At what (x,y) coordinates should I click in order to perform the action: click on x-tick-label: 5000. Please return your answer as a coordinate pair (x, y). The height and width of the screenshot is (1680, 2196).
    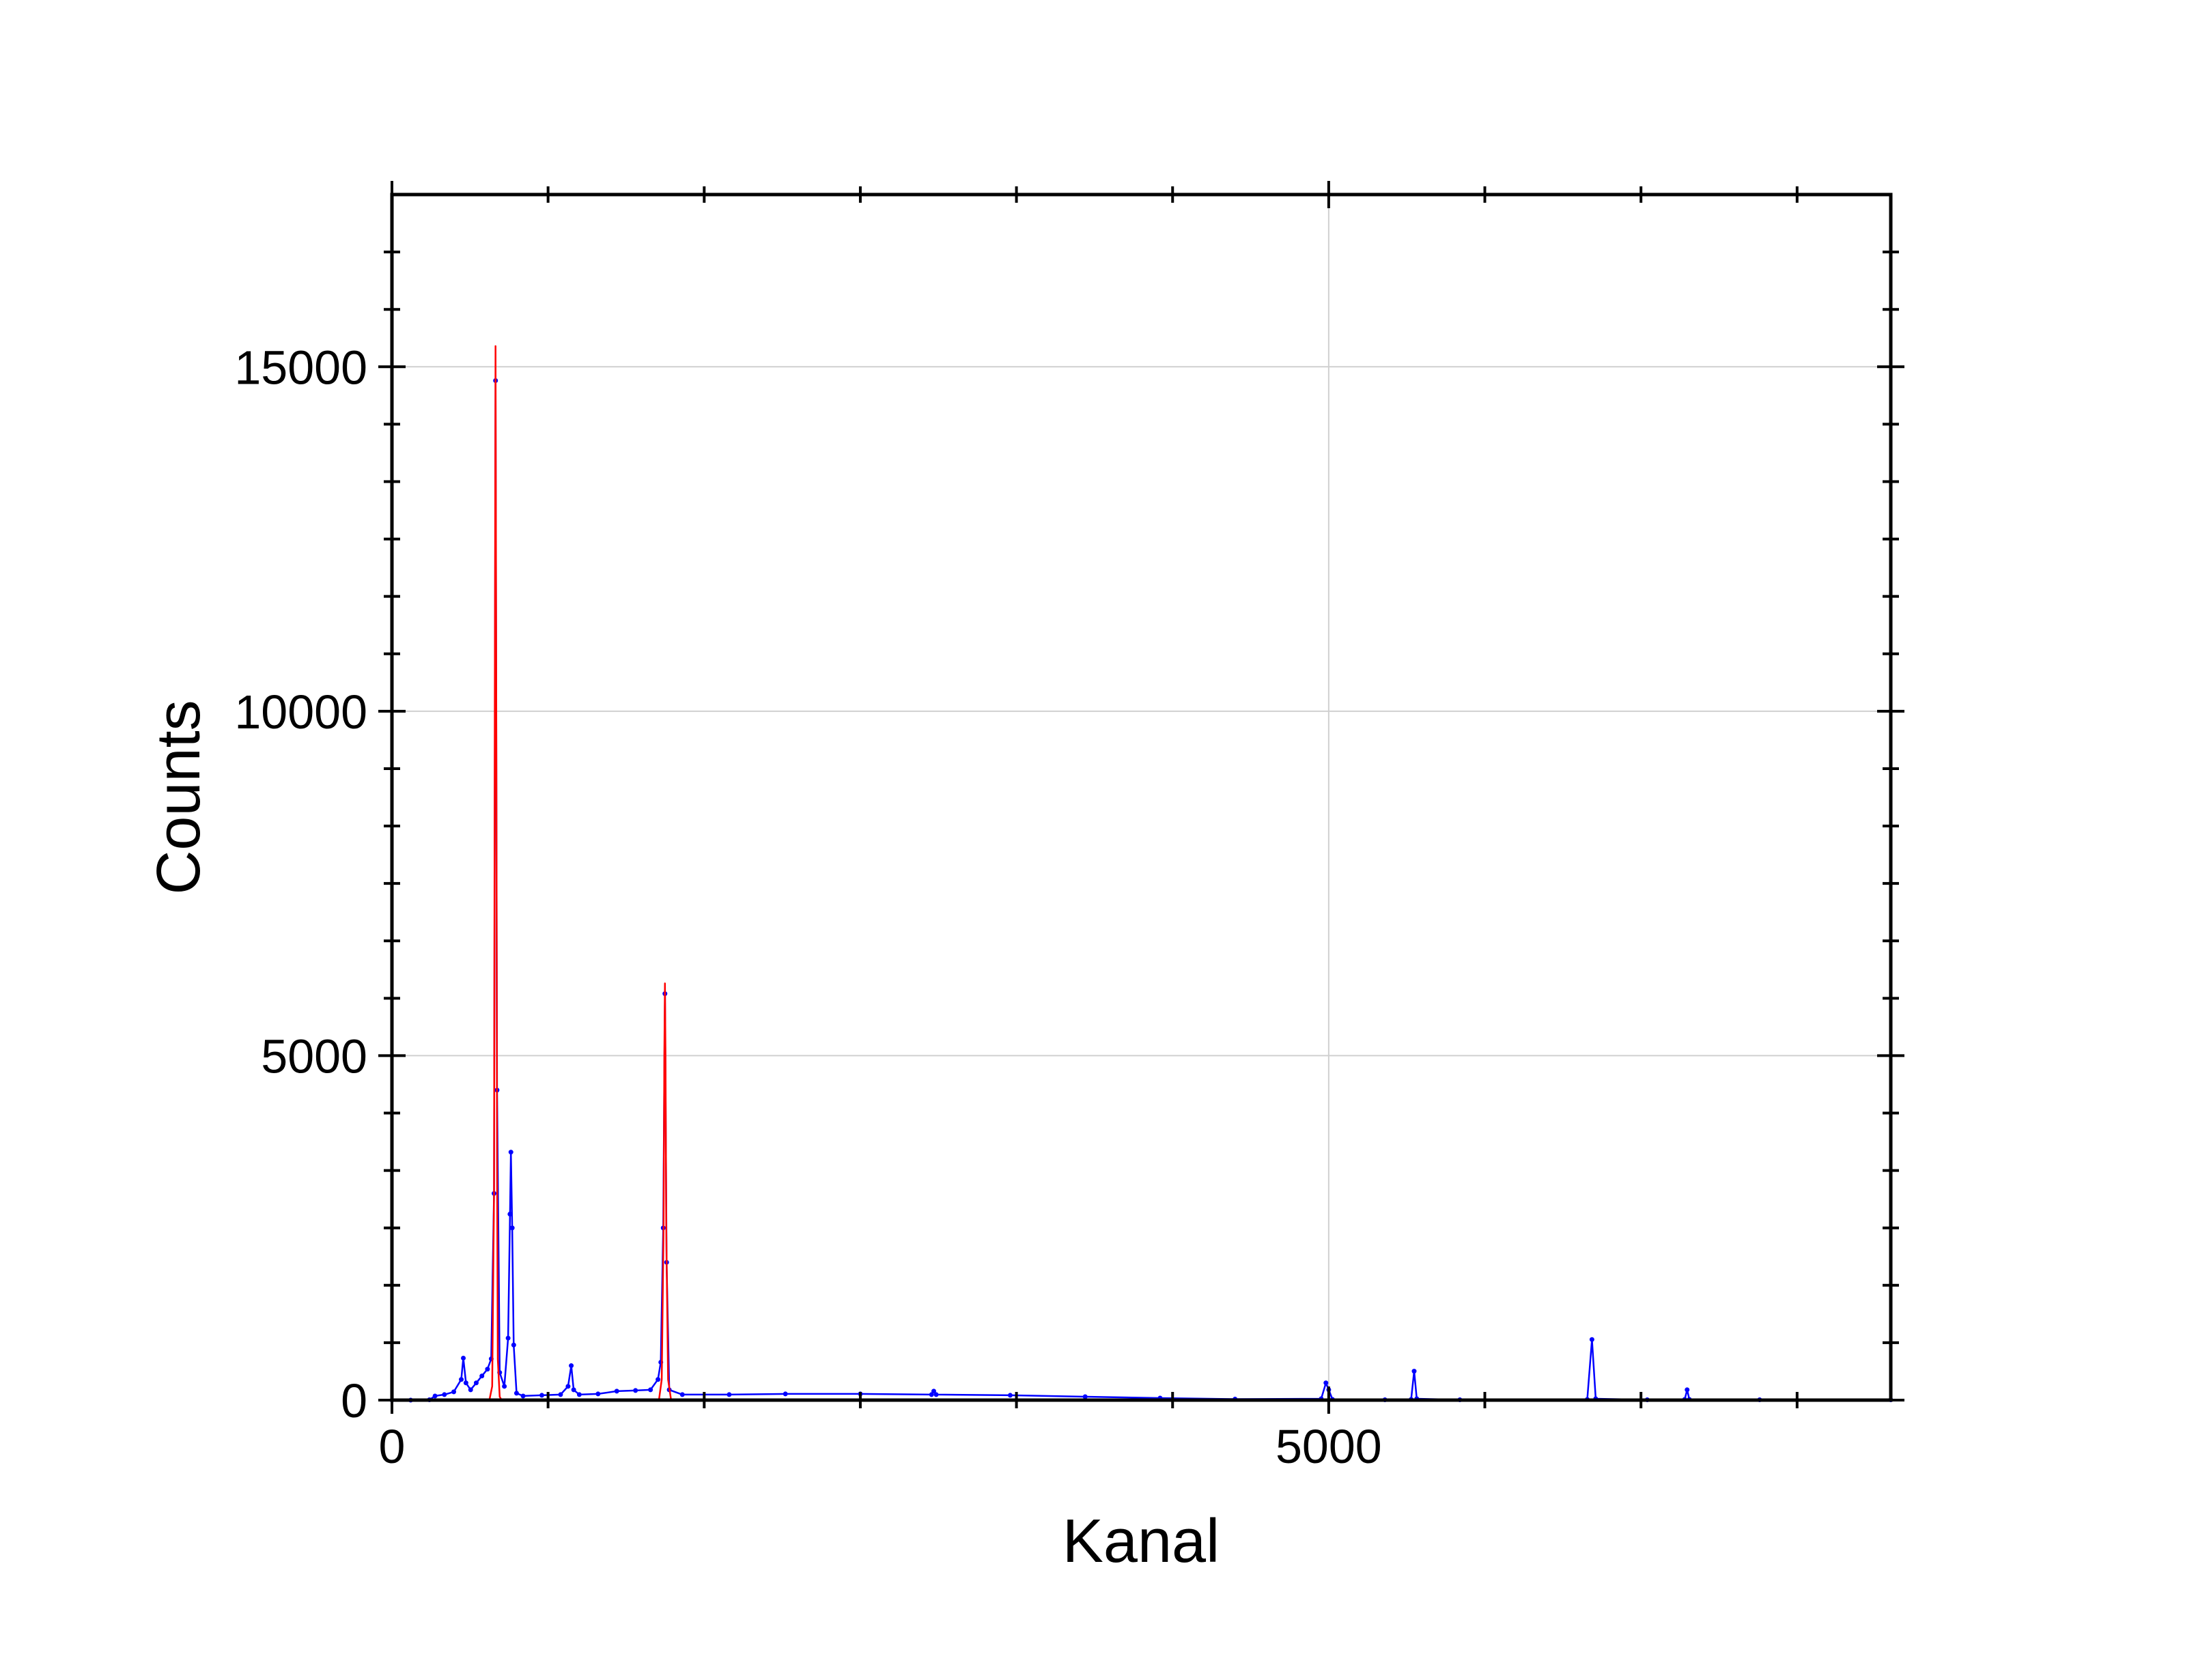
    Looking at the image, I should click on (1329, 1446).